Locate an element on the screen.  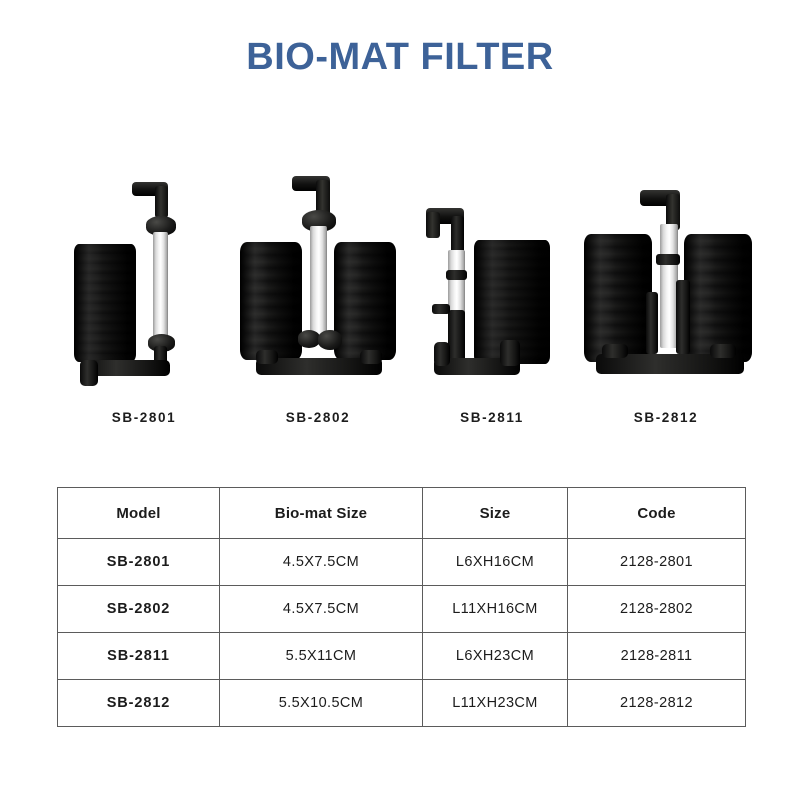
cell-size: L6XH23CM is located at coordinates (495, 656).